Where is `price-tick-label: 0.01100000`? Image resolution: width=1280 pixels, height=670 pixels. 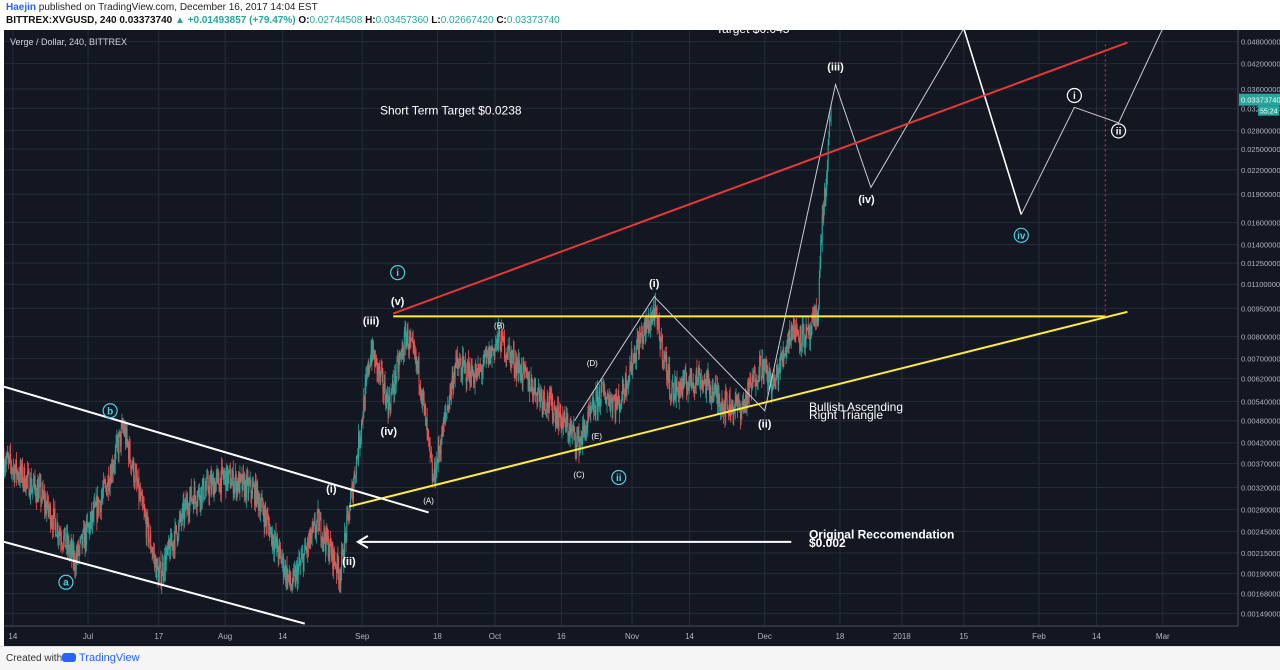 price-tick-label: 0.01100000 is located at coordinates (1260, 284).